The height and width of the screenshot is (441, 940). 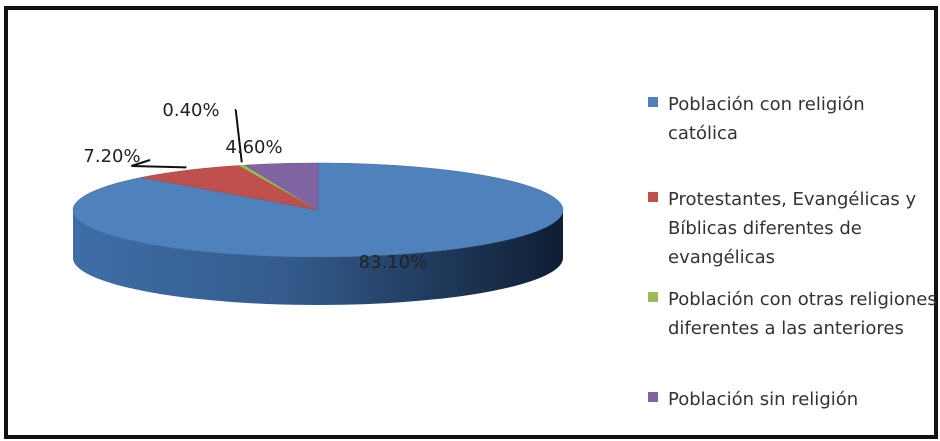 I want to click on label-catolica: 83.10%, so click(x=393, y=262).